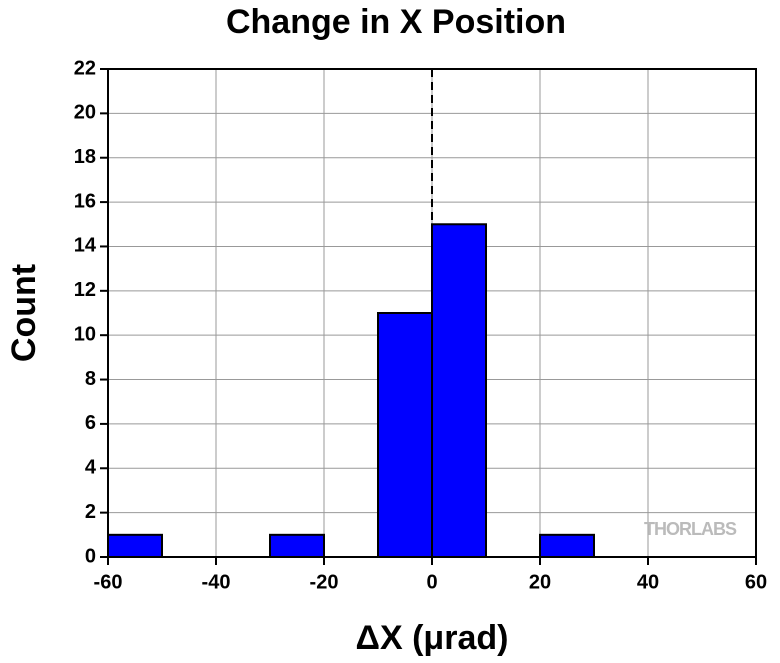  What do you see at coordinates (108, 582) in the screenshot?
I see `x-tick-label: -60` at bounding box center [108, 582].